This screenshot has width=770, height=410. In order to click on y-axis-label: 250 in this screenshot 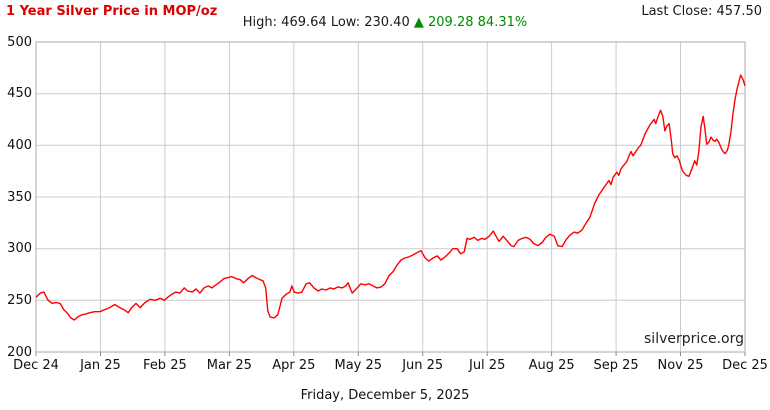, I will do `click(19, 300)`.